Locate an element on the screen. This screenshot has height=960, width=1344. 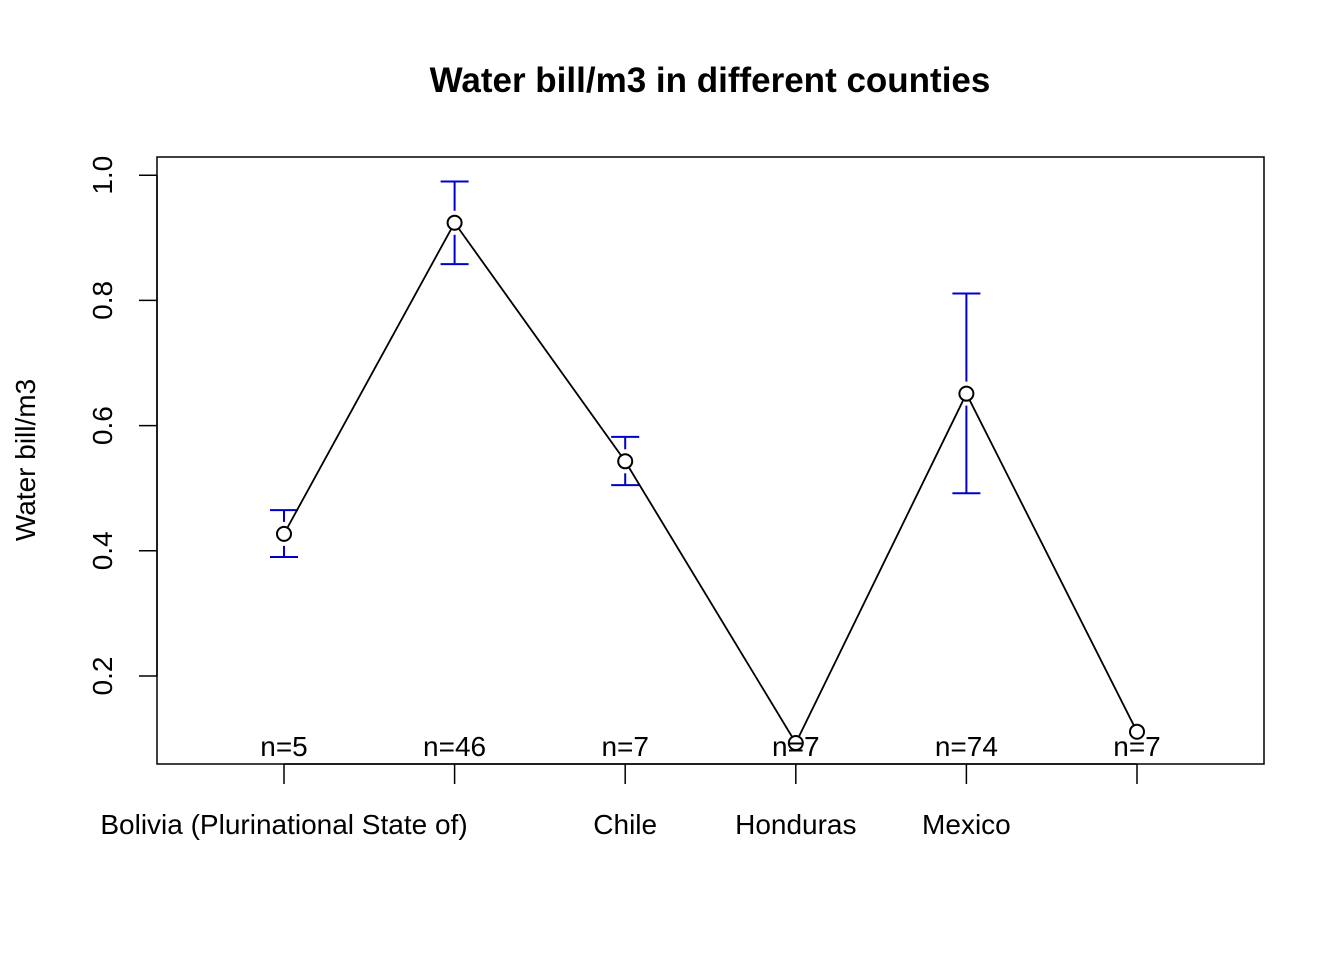
y-tick-label: 0.2 is located at coordinates (102, 676).